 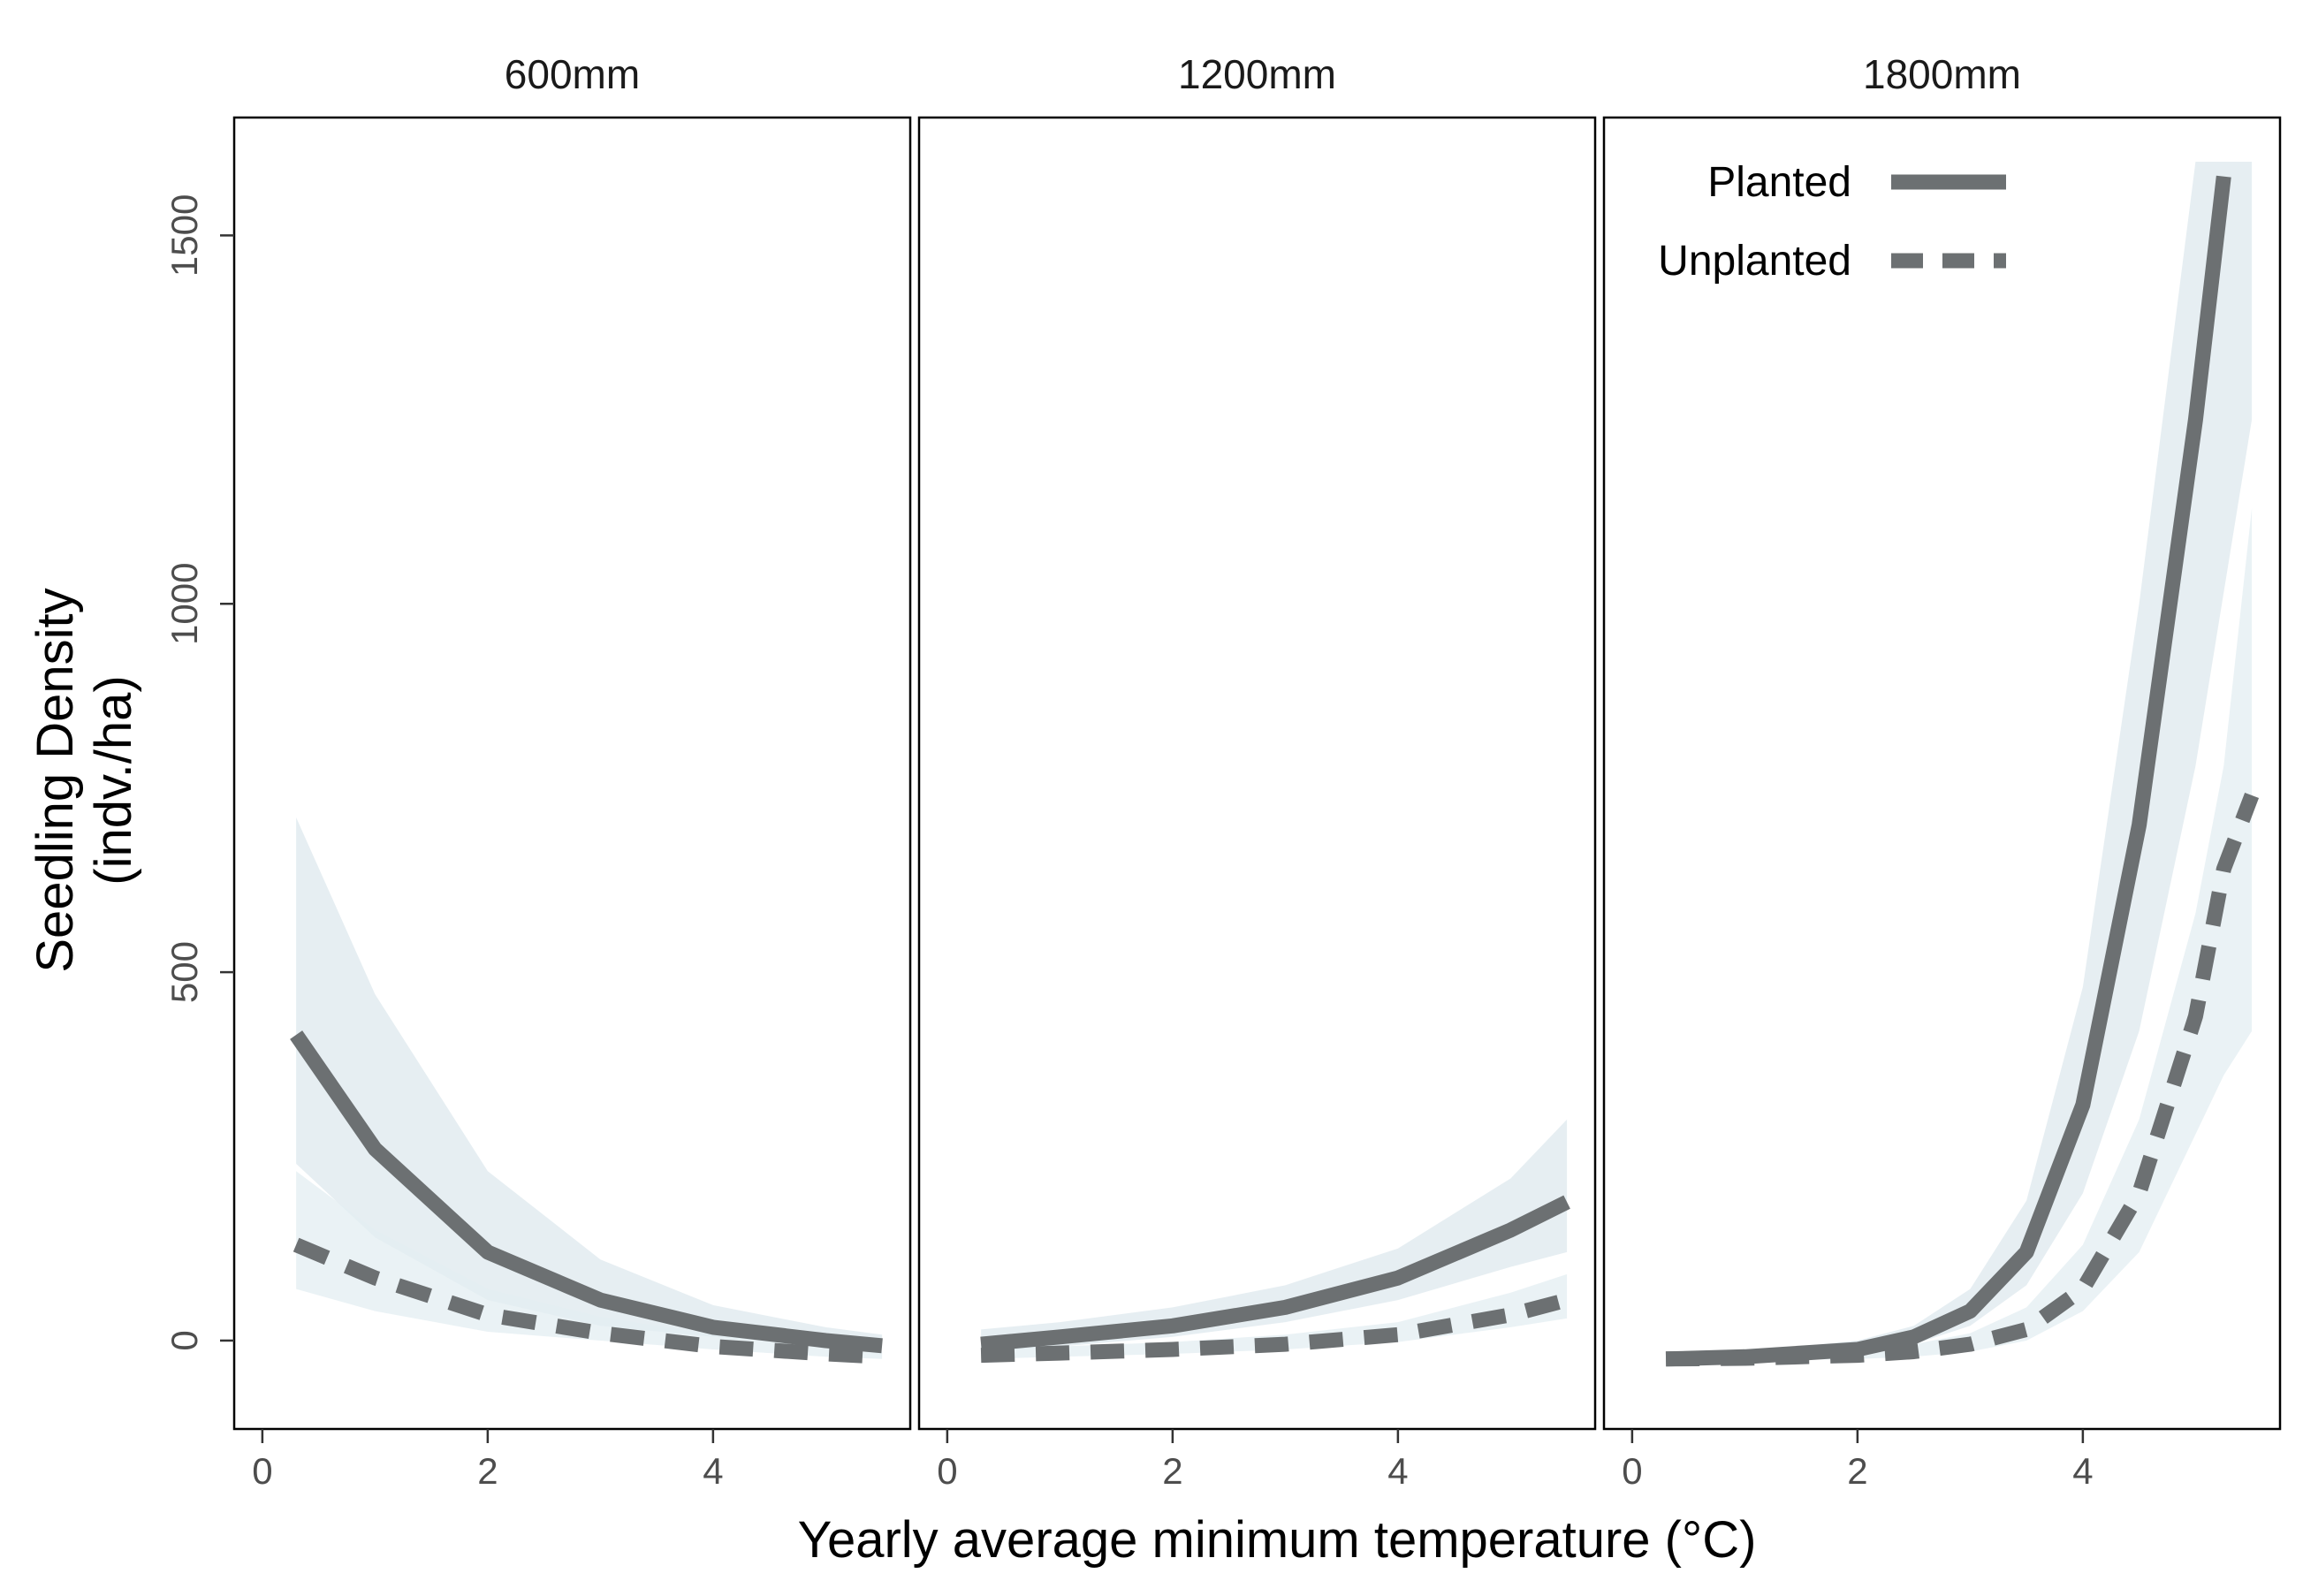 What do you see at coordinates (1832, 222) in the screenshot?
I see `legend: Planted Unplanted` at bounding box center [1832, 222].